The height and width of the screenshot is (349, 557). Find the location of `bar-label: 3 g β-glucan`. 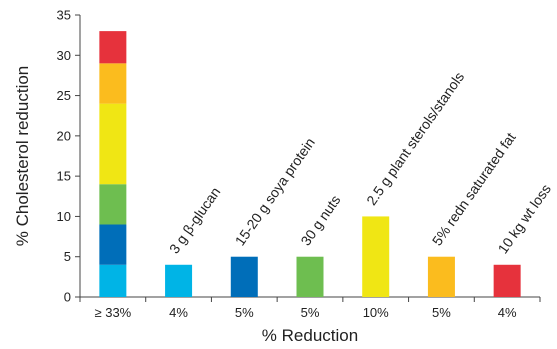

bar-label: 3 g β-glucan is located at coordinates (194, 220).